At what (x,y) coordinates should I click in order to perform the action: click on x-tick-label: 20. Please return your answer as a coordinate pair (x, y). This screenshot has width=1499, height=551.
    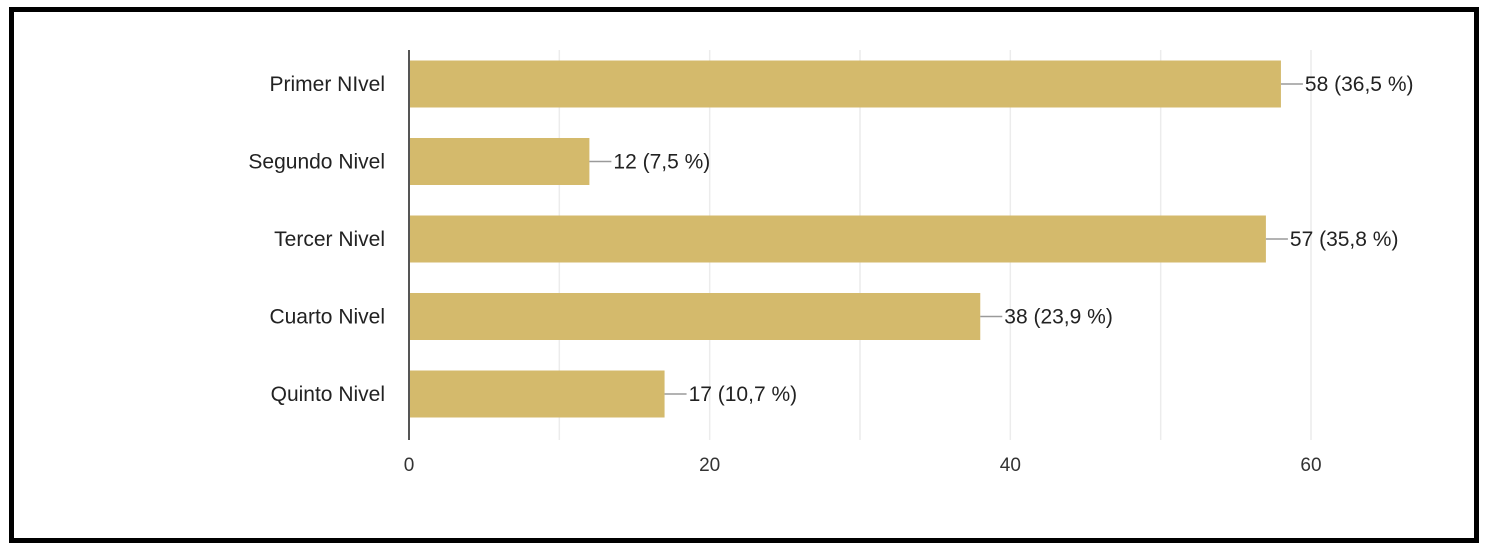
    Looking at the image, I should click on (709, 465).